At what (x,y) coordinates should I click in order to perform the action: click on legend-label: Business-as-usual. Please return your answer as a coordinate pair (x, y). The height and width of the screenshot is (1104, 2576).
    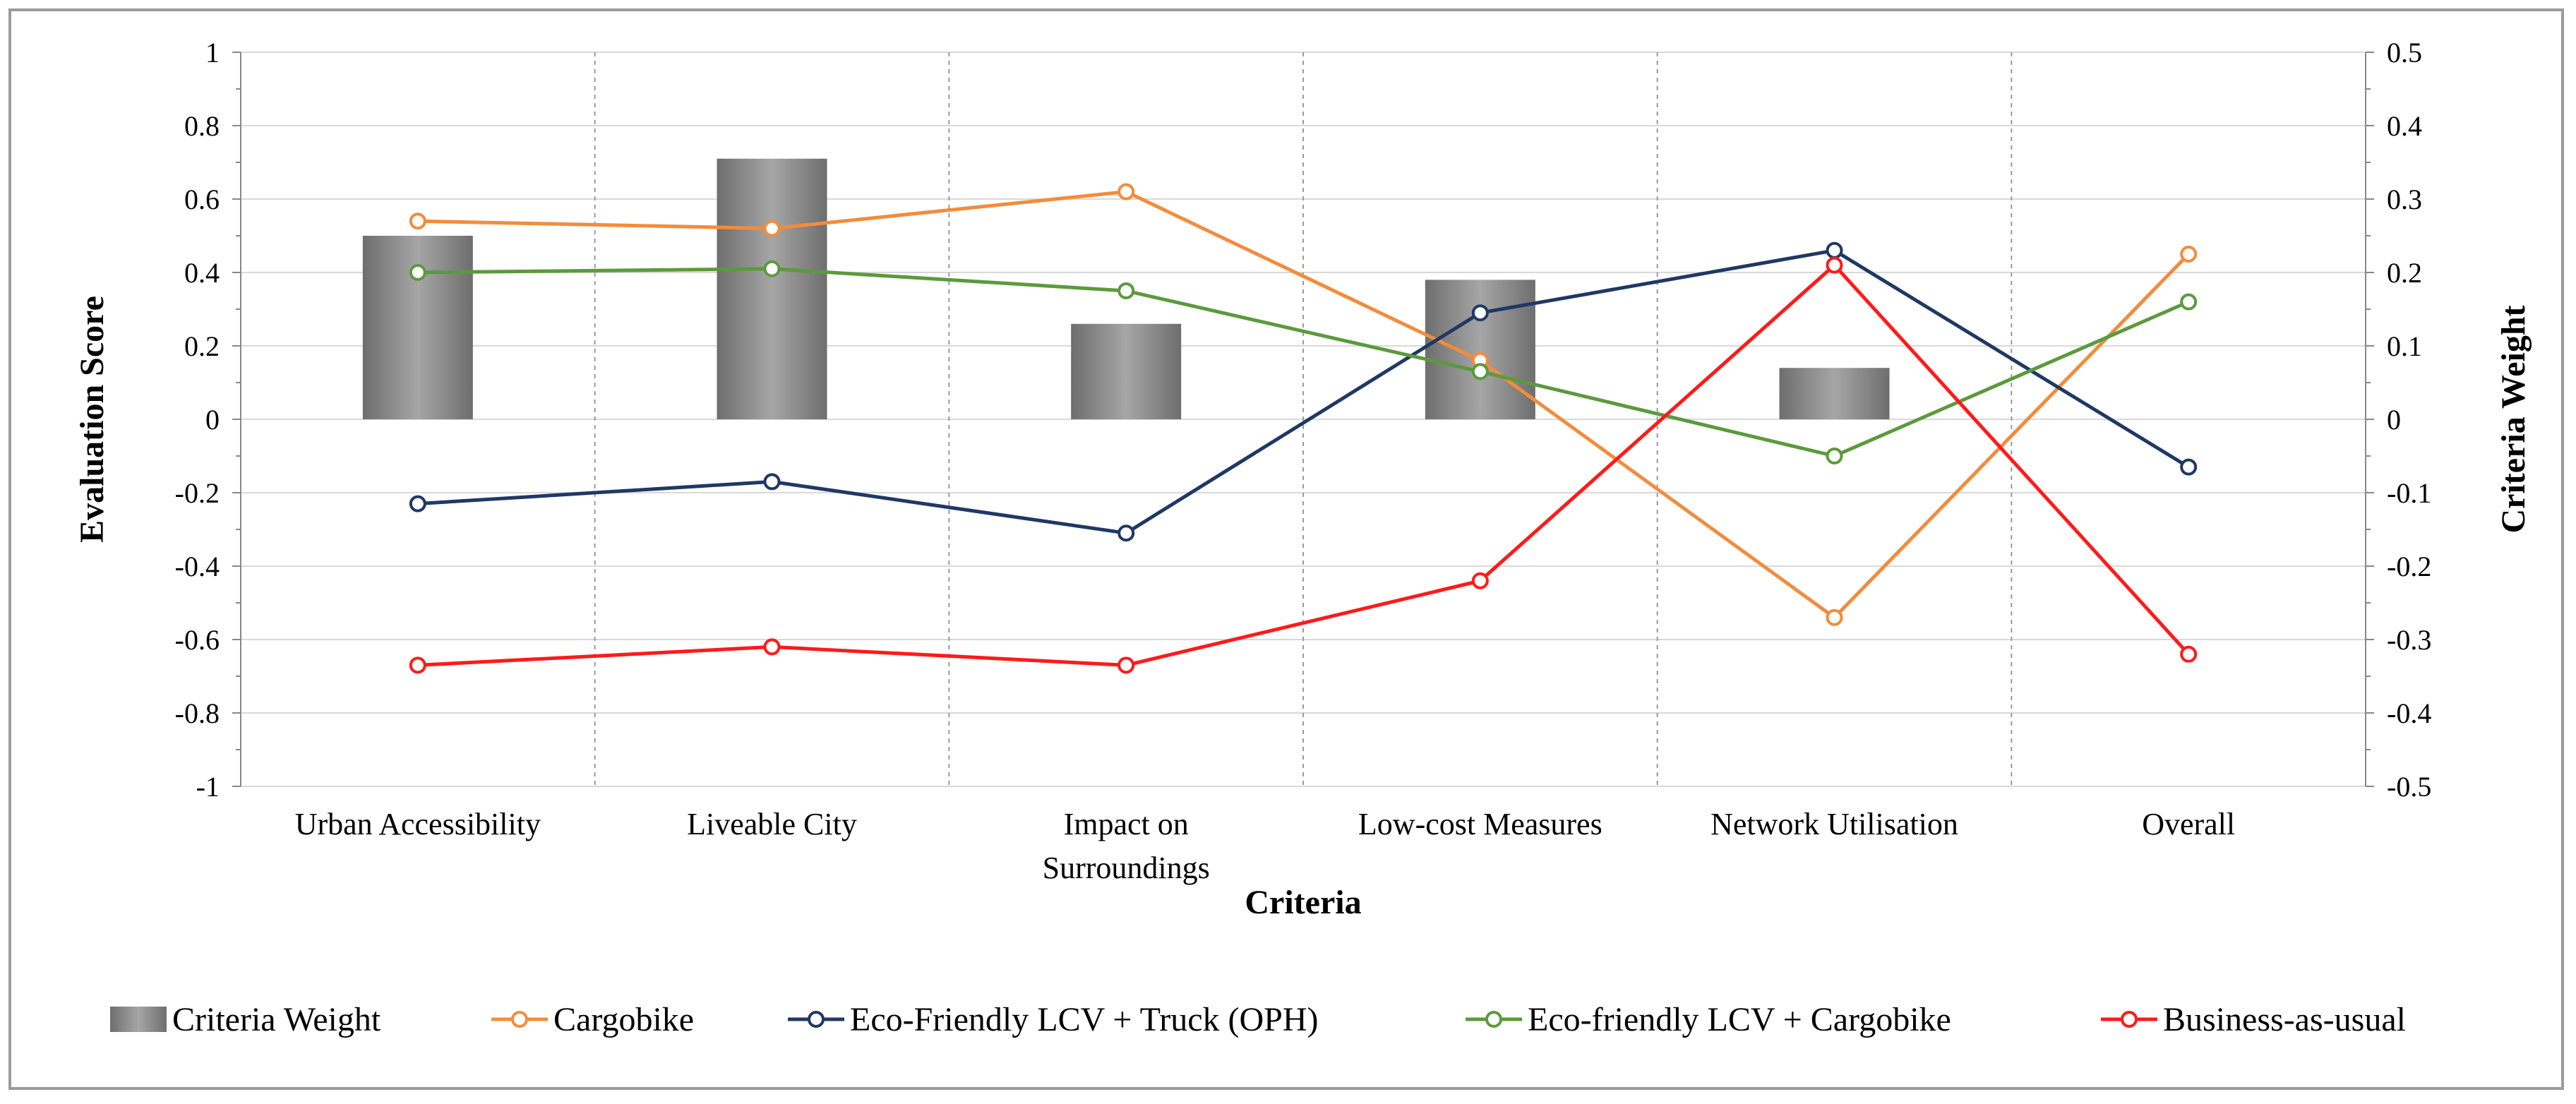
    Looking at the image, I should click on (2284, 1020).